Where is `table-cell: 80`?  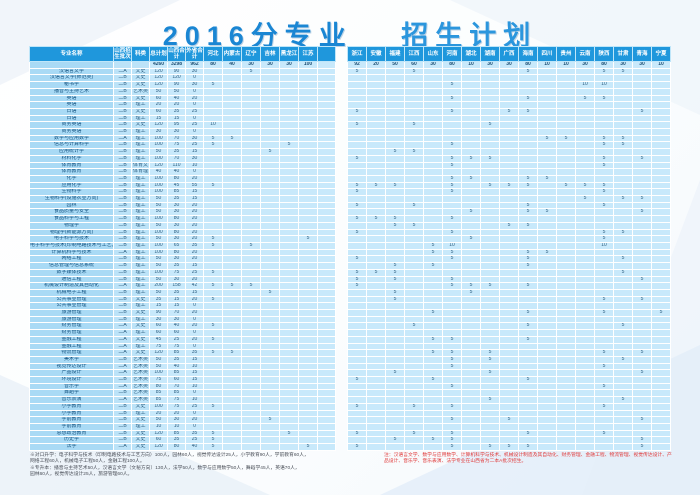 table-cell: 80 is located at coordinates (176, 252).